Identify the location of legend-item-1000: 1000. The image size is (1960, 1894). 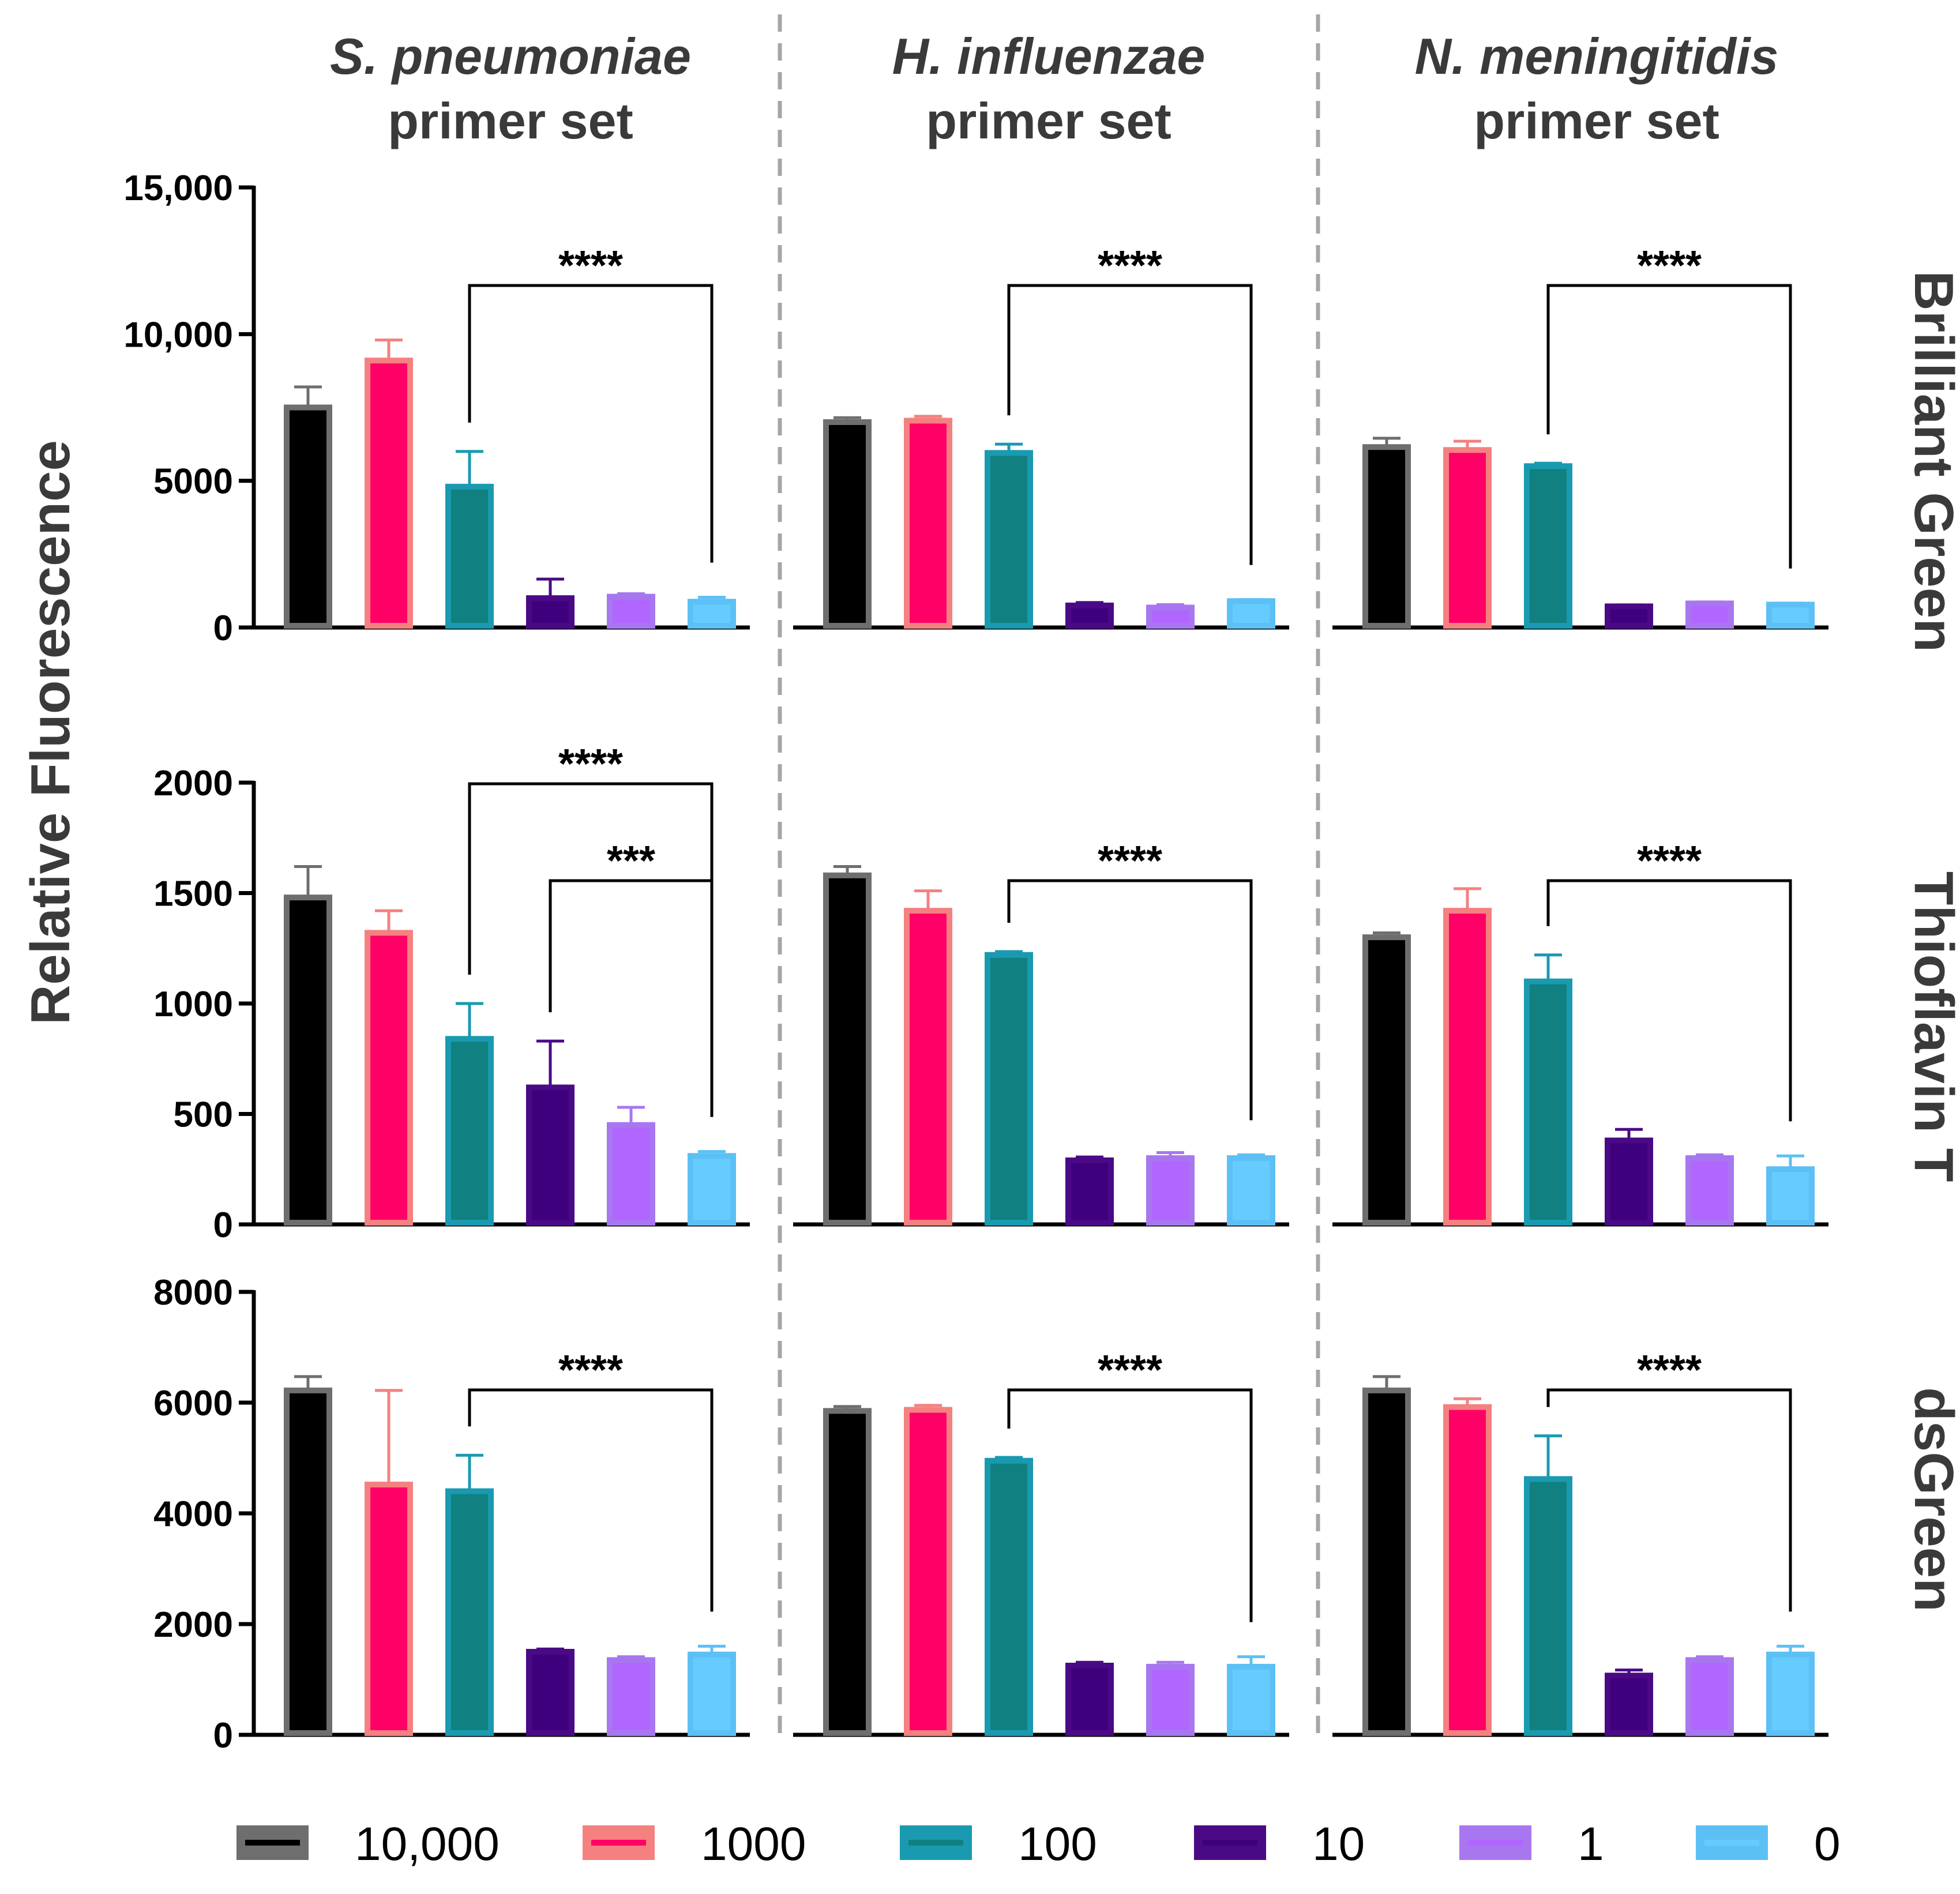
(695, 1844).